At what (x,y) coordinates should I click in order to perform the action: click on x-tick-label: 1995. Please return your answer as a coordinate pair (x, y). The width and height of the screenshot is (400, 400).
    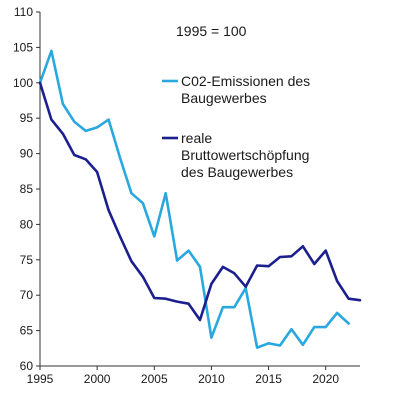
    Looking at the image, I should click on (40, 379).